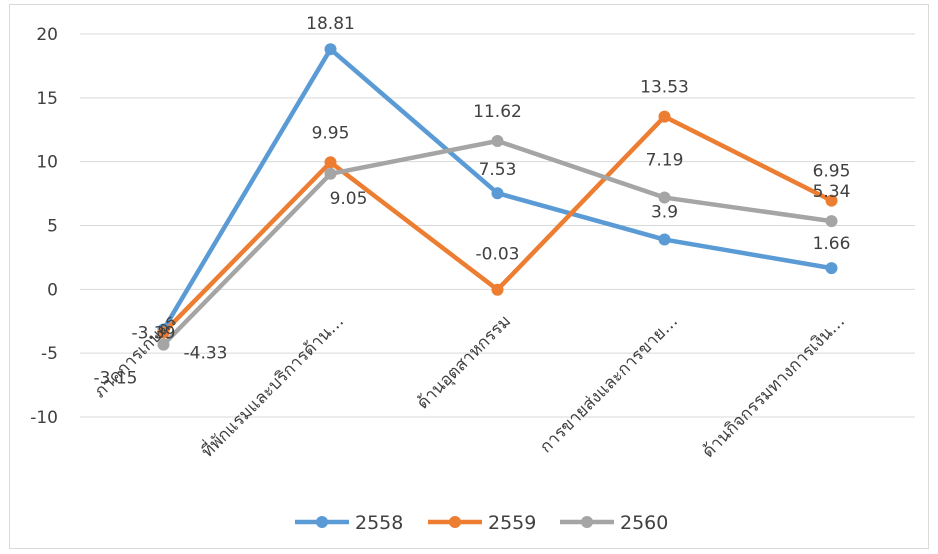 This screenshot has width=938, height=554. I want to click on legend-label: 2560, so click(644, 523).